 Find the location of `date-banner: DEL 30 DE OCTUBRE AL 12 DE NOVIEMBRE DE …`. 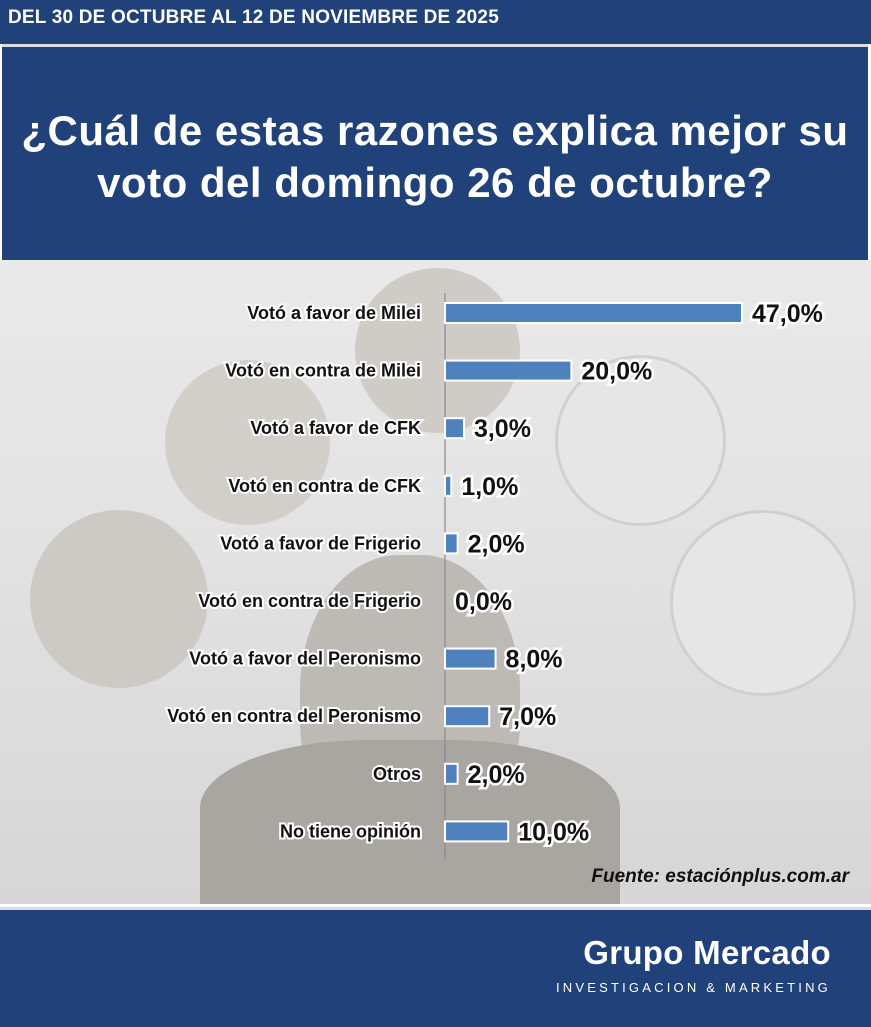

date-banner: DEL 30 DE OCTUBRE AL 12 DE NOVIEMBRE DE … is located at coordinates (435, 22).